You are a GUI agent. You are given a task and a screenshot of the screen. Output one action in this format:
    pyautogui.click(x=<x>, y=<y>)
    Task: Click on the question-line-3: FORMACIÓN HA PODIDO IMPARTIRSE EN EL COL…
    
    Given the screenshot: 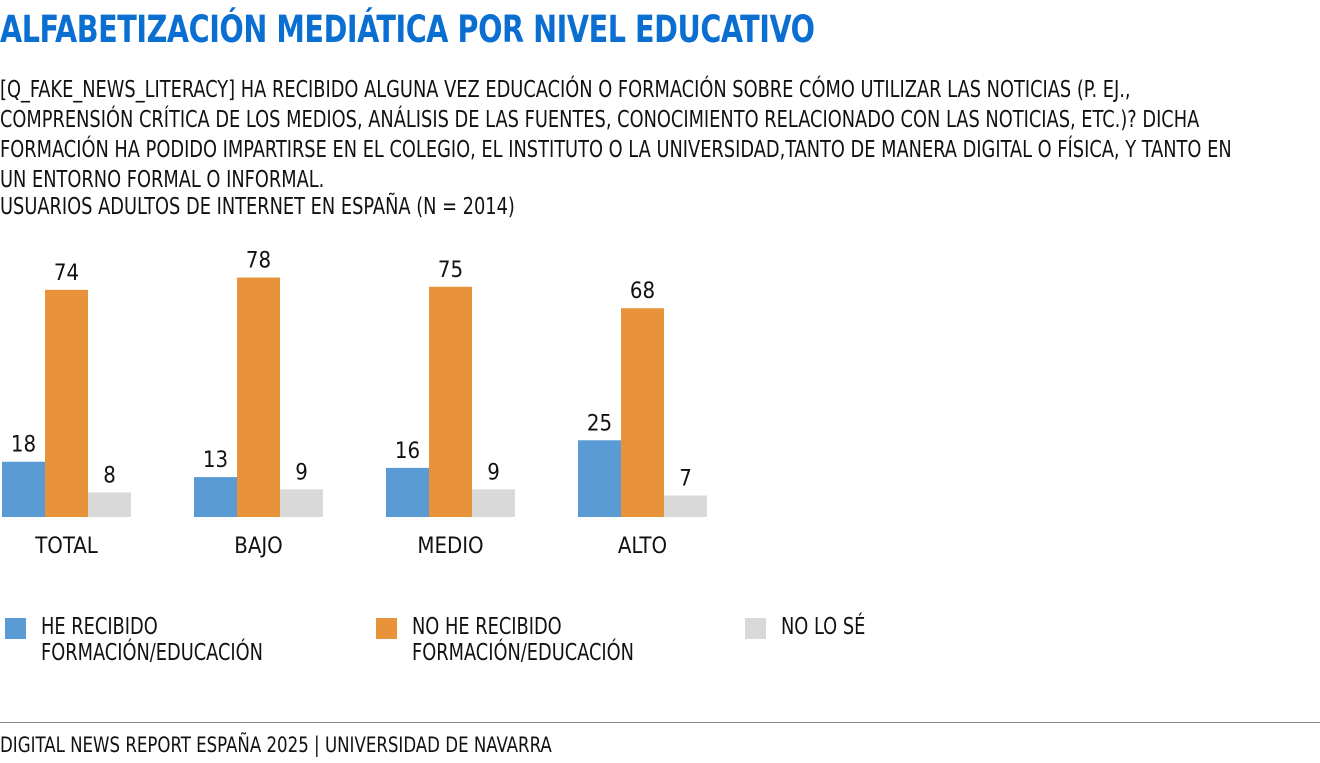 What is the action you would take?
    pyautogui.click(x=616, y=150)
    